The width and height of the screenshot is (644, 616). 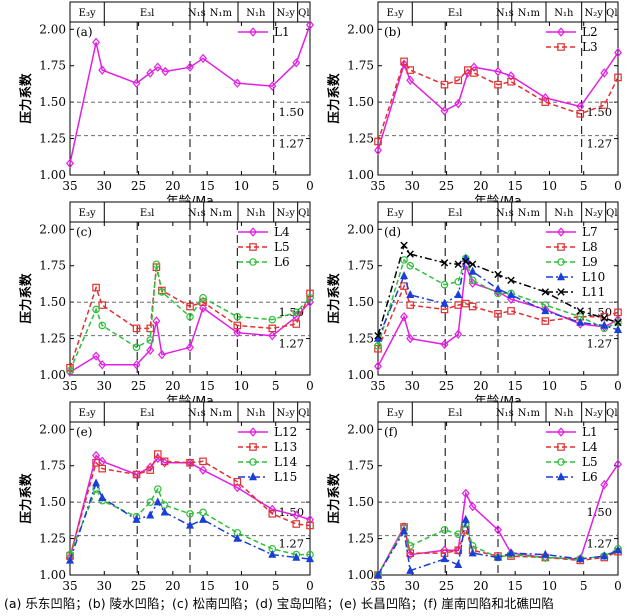 I want to click on strata-label: E₃y, so click(x=395, y=413).